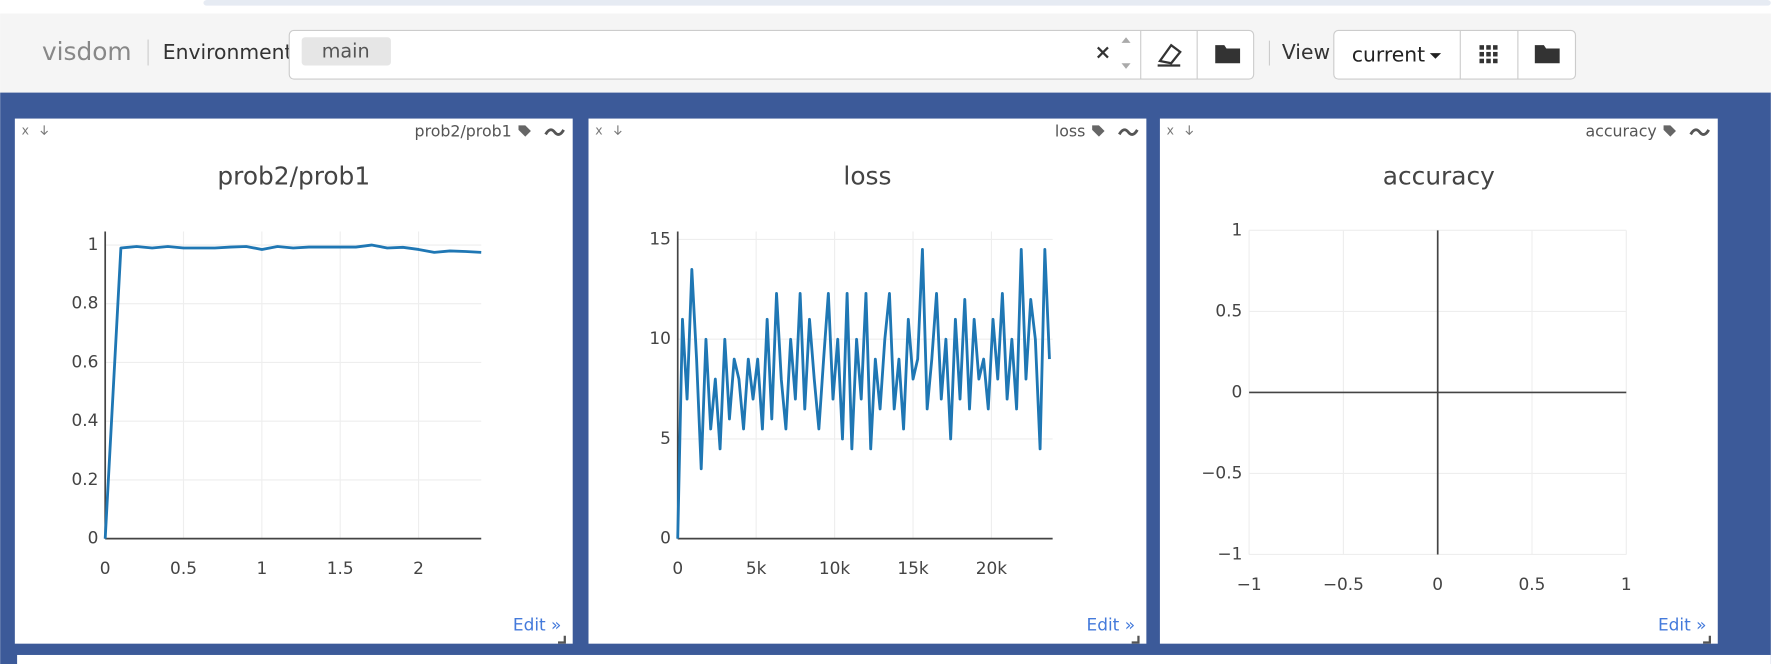  I want to click on y-tick-label: −1, so click(1229, 553).